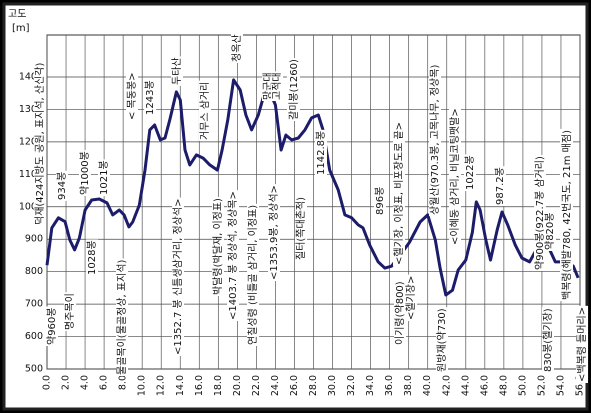 The image size is (591, 413). What do you see at coordinates (31, 77) in the screenshot?
I see `y-tick-label: 1400` at bounding box center [31, 77].